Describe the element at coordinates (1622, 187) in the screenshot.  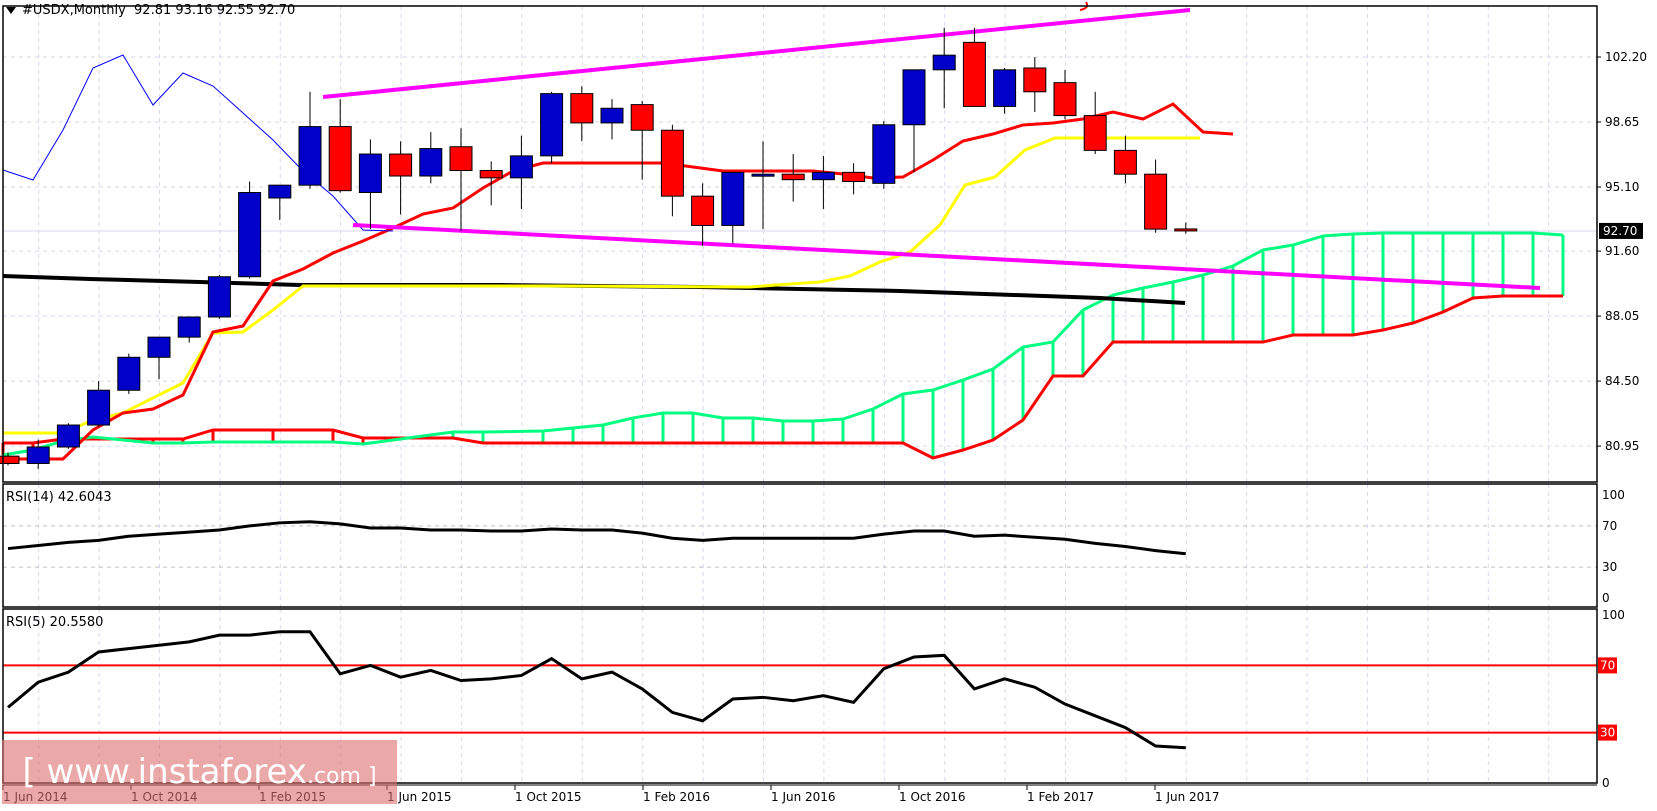
I see `price-tick-label: 95.10` at that location.